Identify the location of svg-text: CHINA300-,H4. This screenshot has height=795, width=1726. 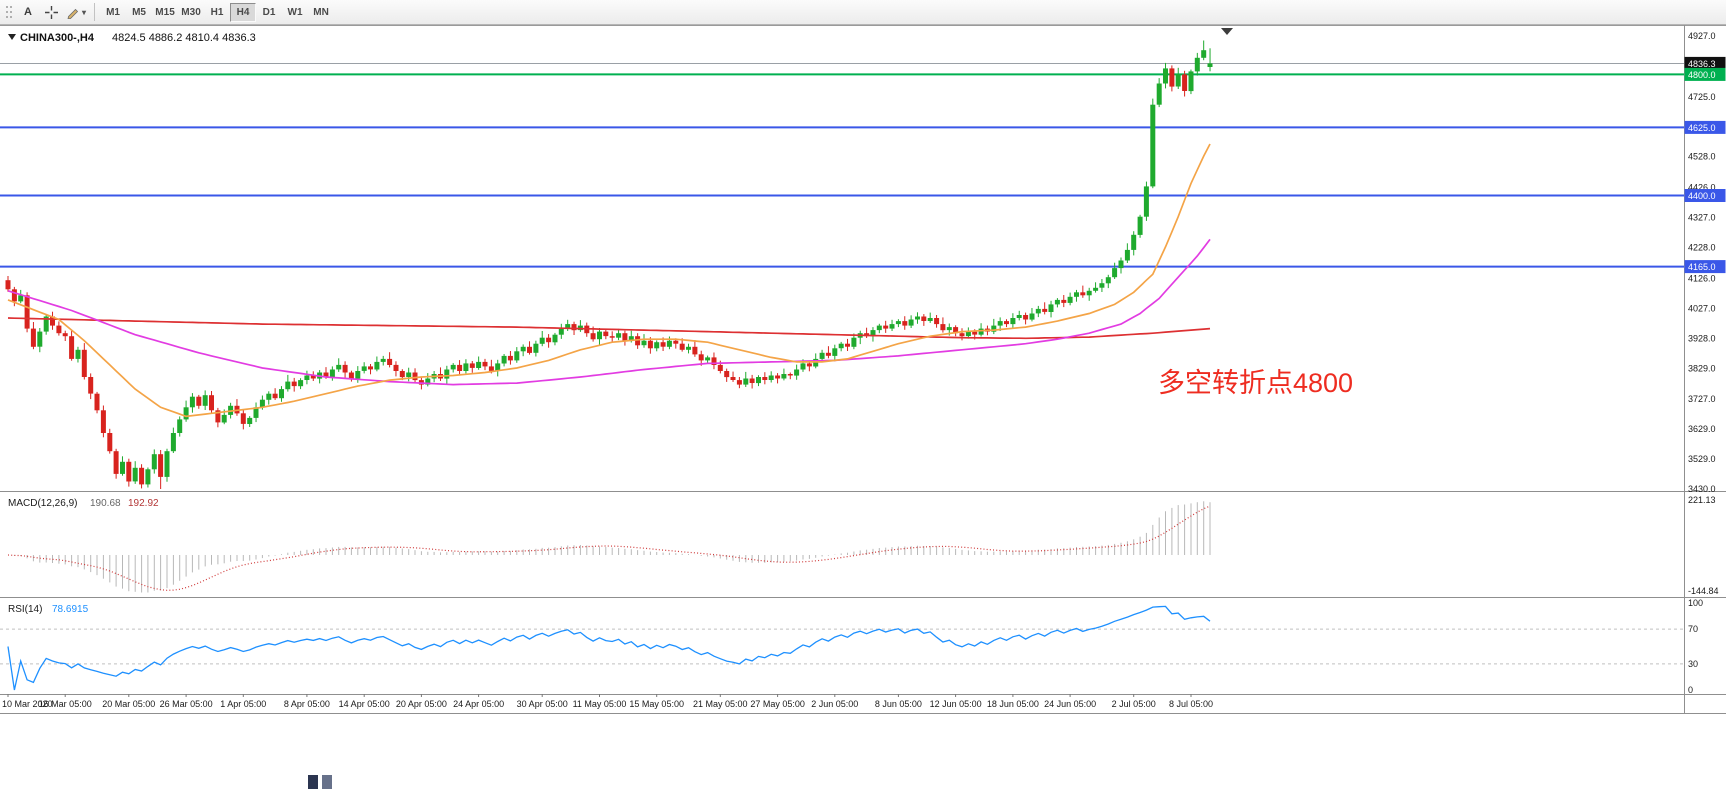
(57, 38).